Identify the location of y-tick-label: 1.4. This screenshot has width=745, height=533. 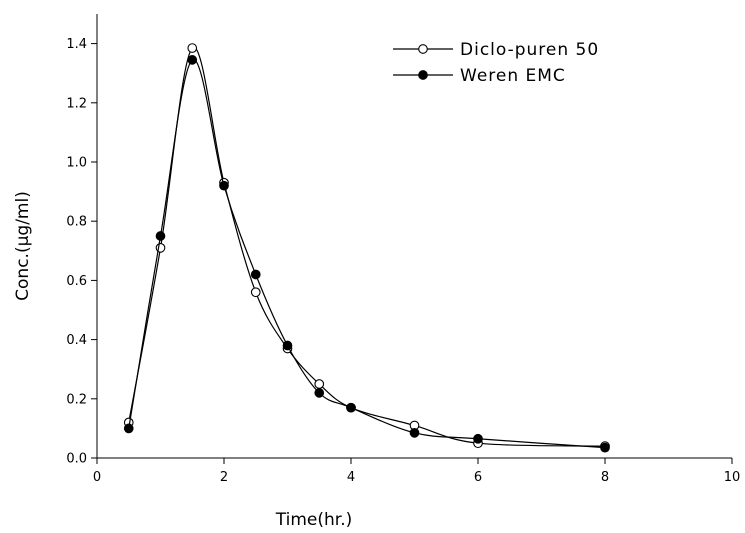
(76, 44).